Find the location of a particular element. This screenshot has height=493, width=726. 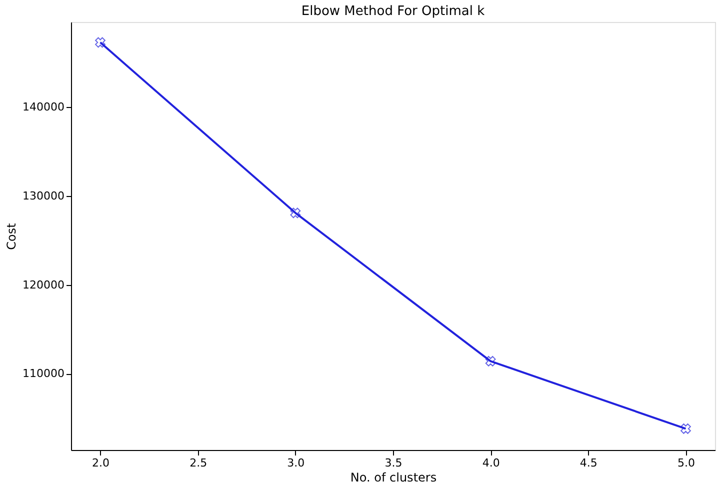

x-tick-label: 2.5 is located at coordinates (199, 463).